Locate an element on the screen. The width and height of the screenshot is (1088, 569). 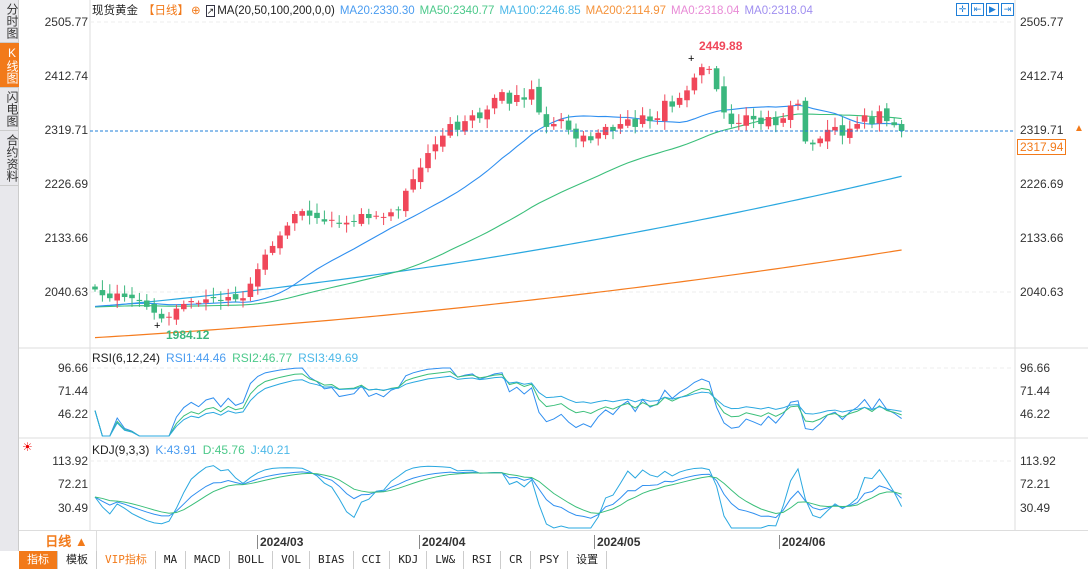
indicator-tab: 指标 is located at coordinates (38, 560).